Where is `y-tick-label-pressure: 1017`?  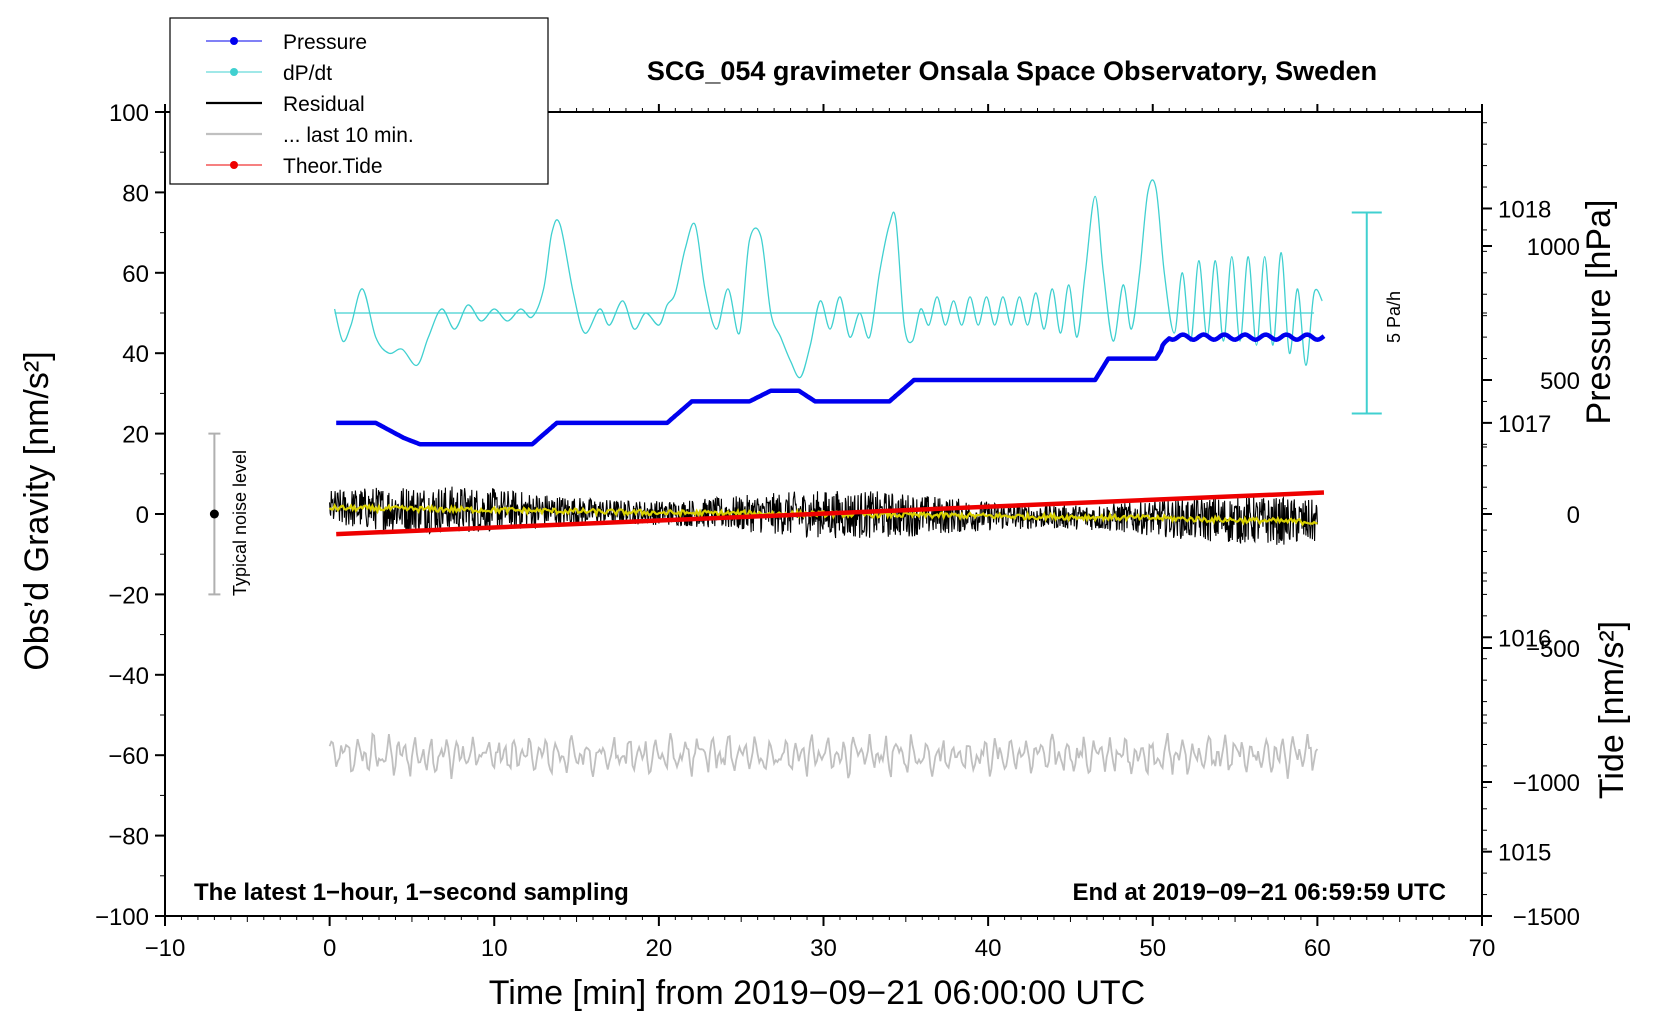 y-tick-label-pressure: 1017 is located at coordinates (1524, 424).